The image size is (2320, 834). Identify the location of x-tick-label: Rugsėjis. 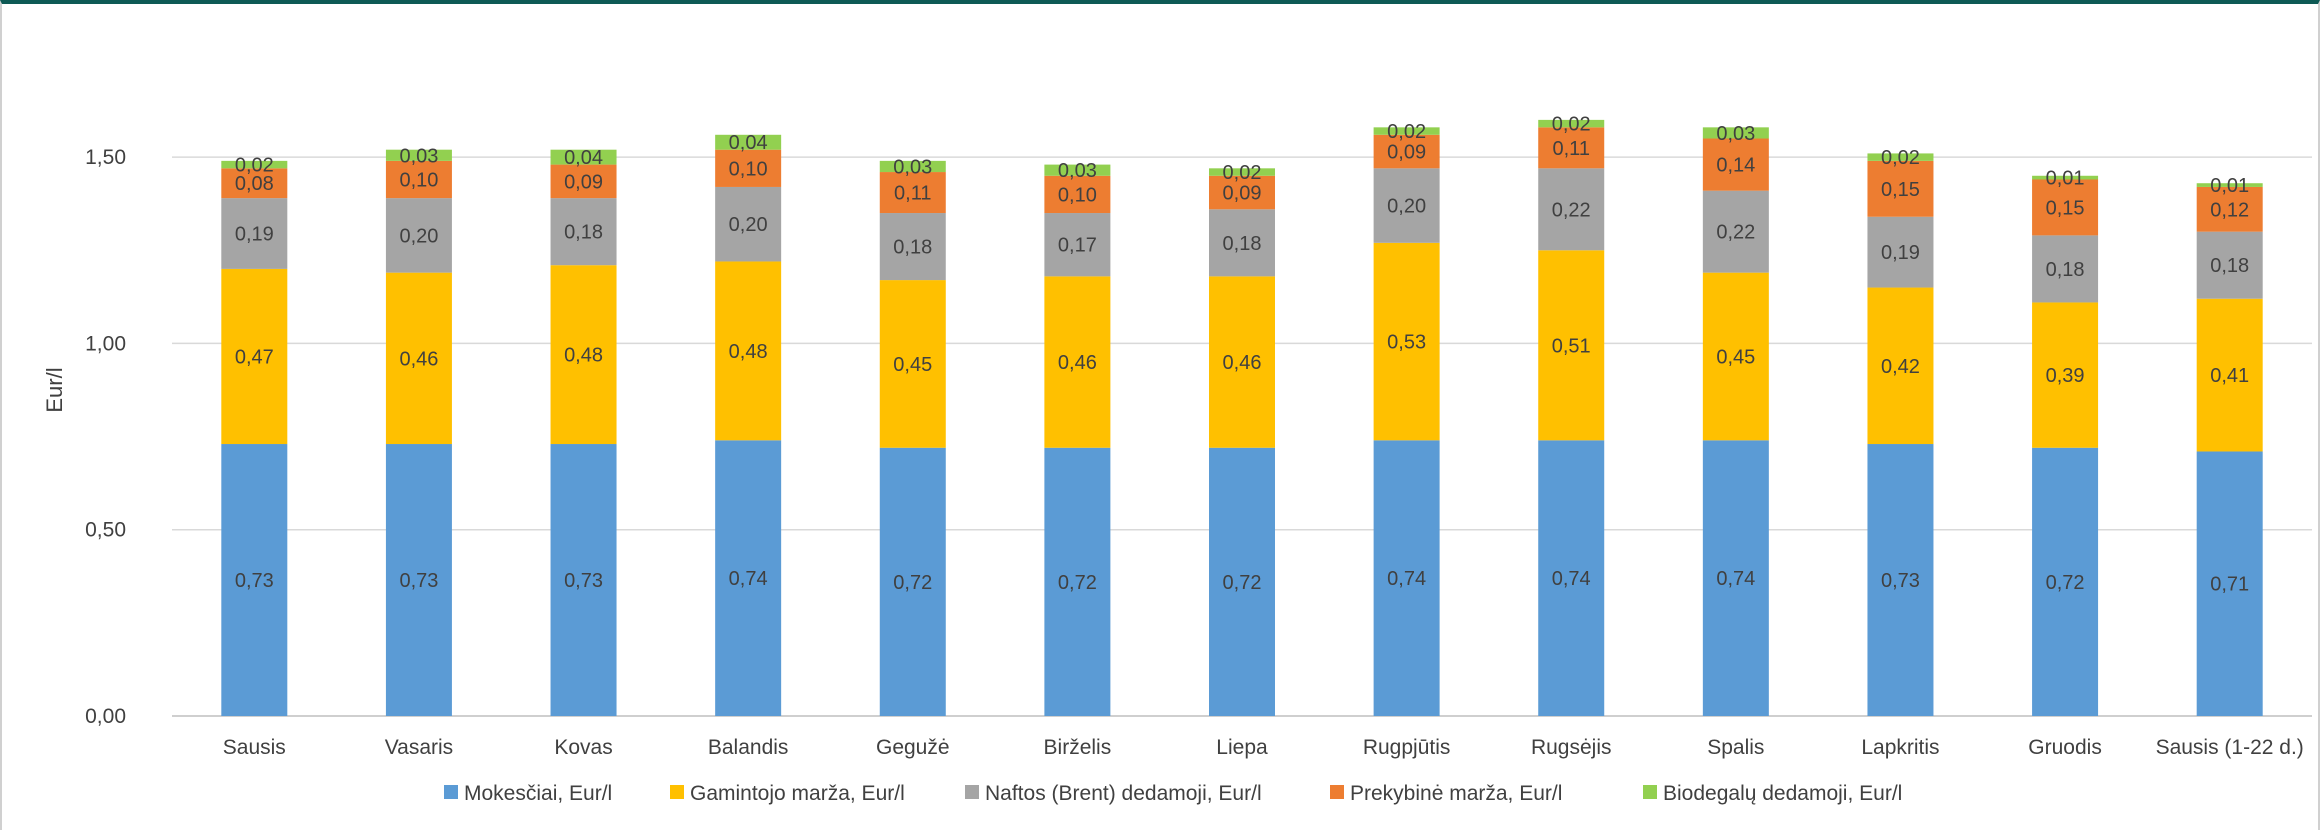
(1571, 747).